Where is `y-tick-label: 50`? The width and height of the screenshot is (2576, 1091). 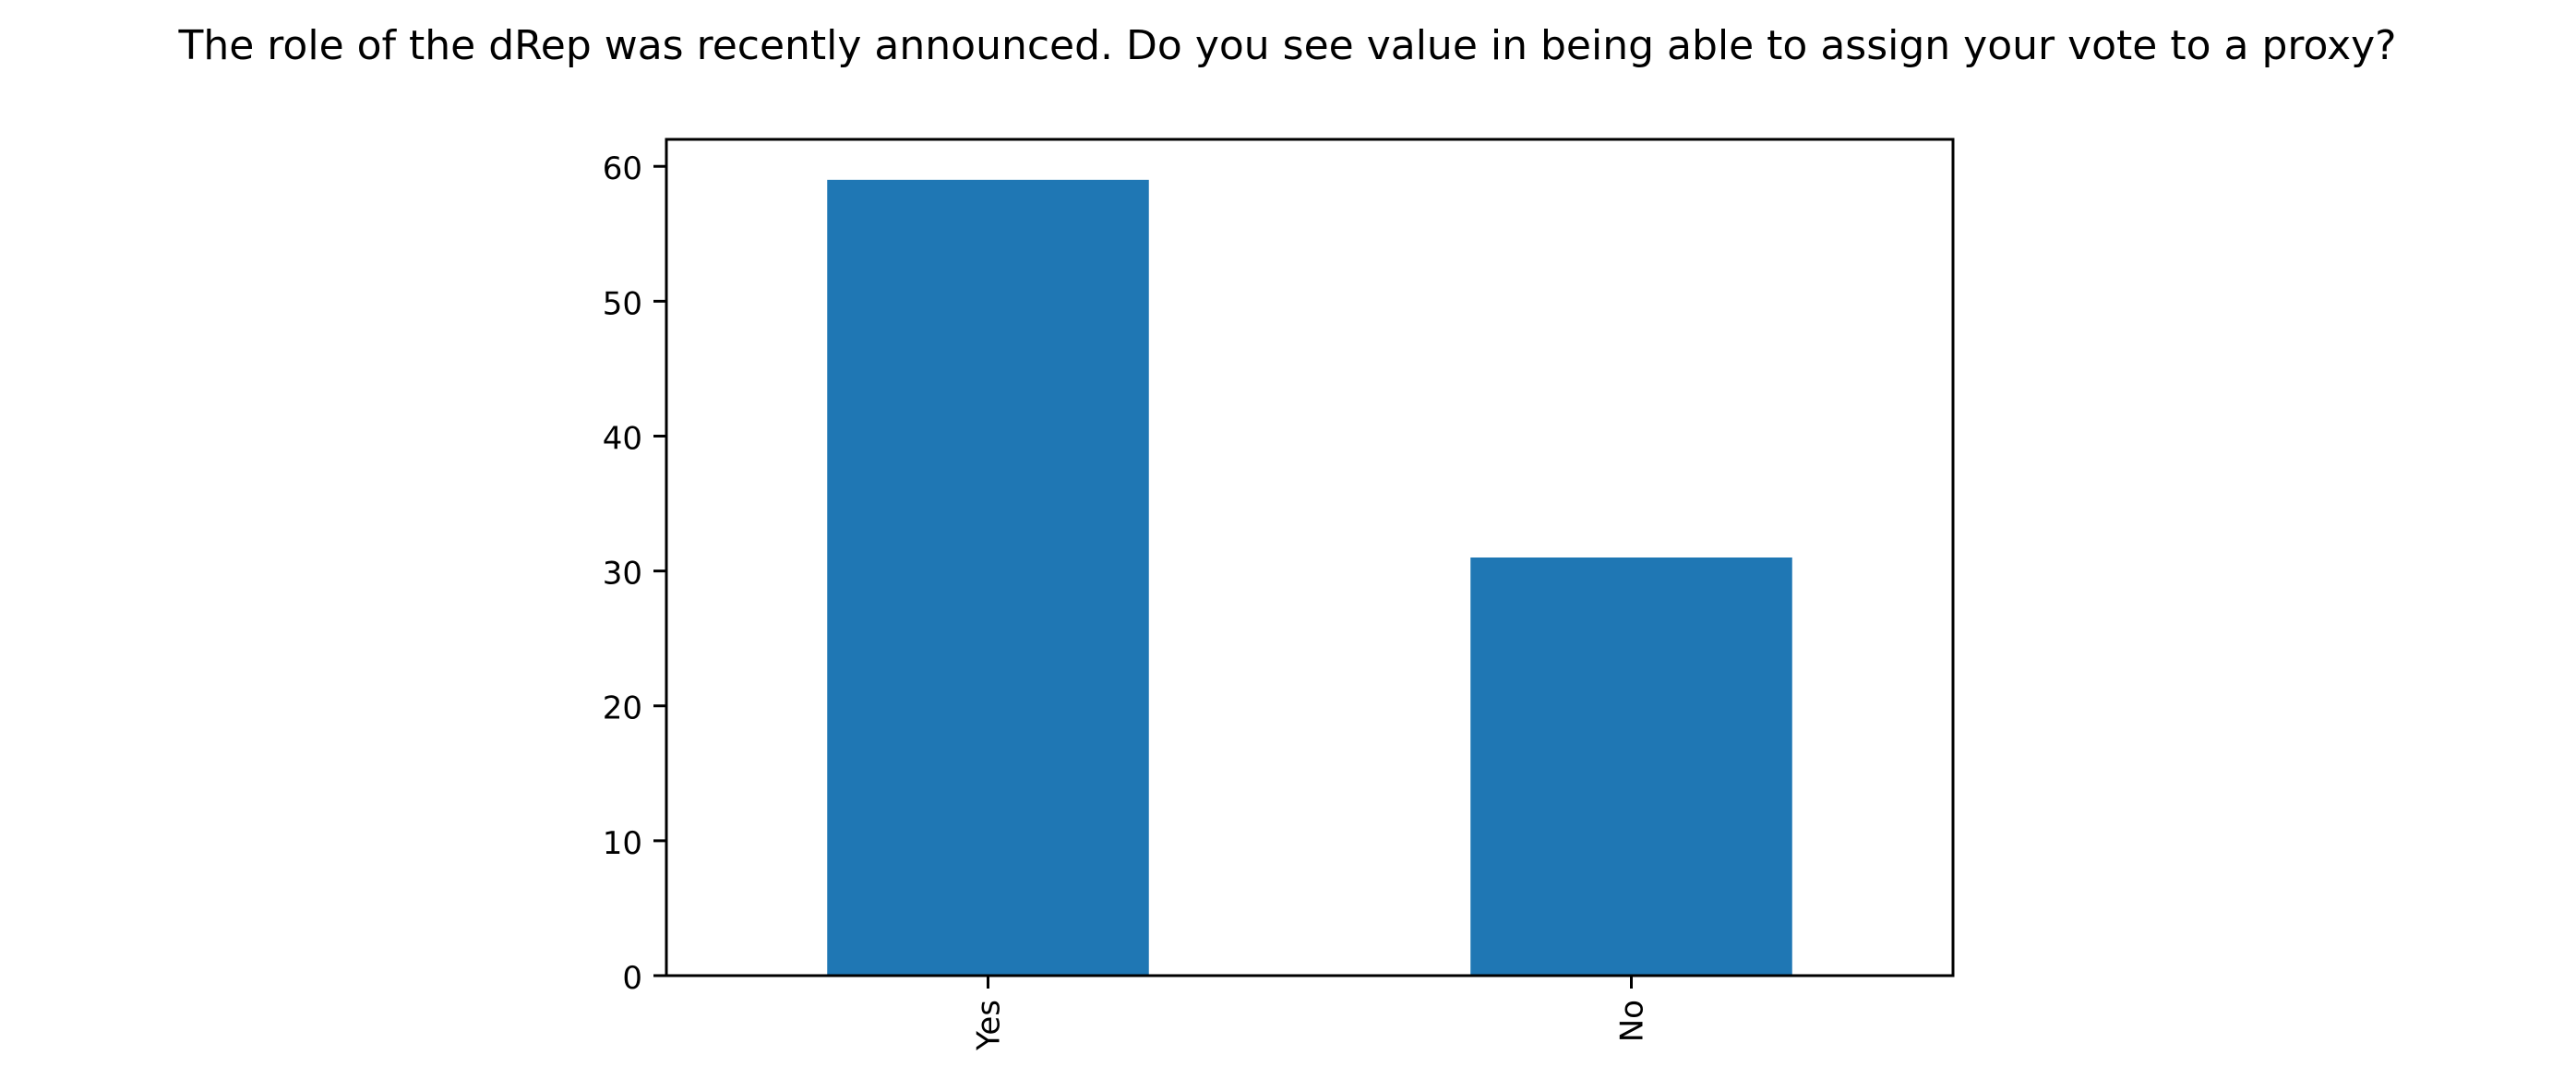
y-tick-label: 50 is located at coordinates (623, 303).